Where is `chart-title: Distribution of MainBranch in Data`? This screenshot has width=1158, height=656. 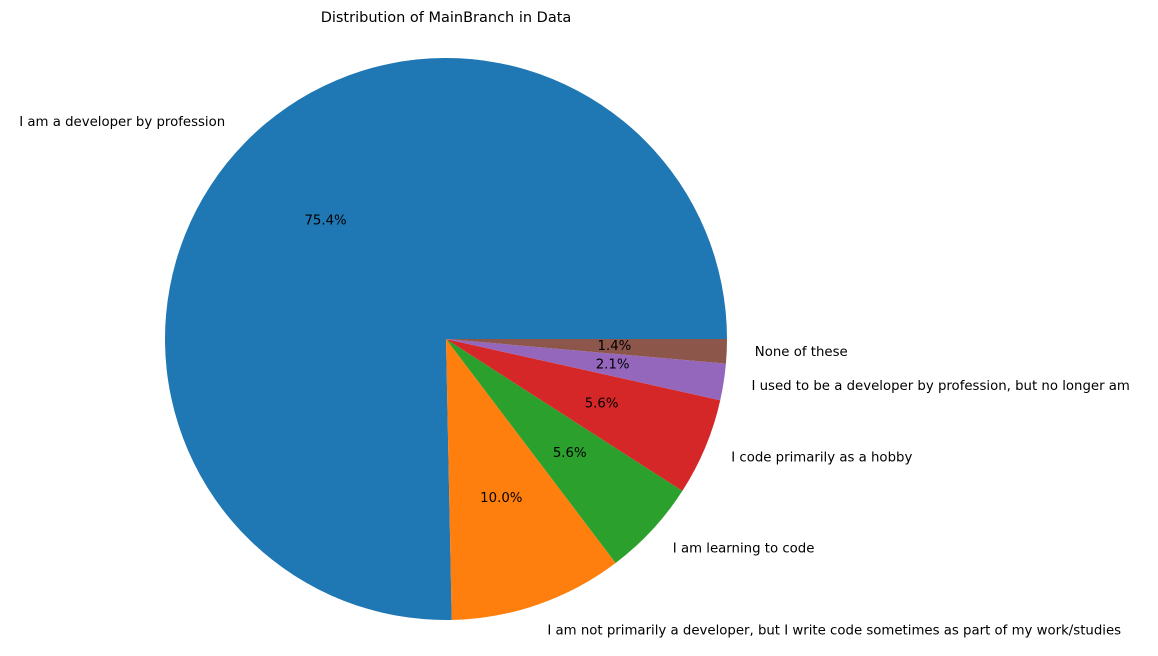 chart-title: Distribution of MainBranch in Data is located at coordinates (446, 18).